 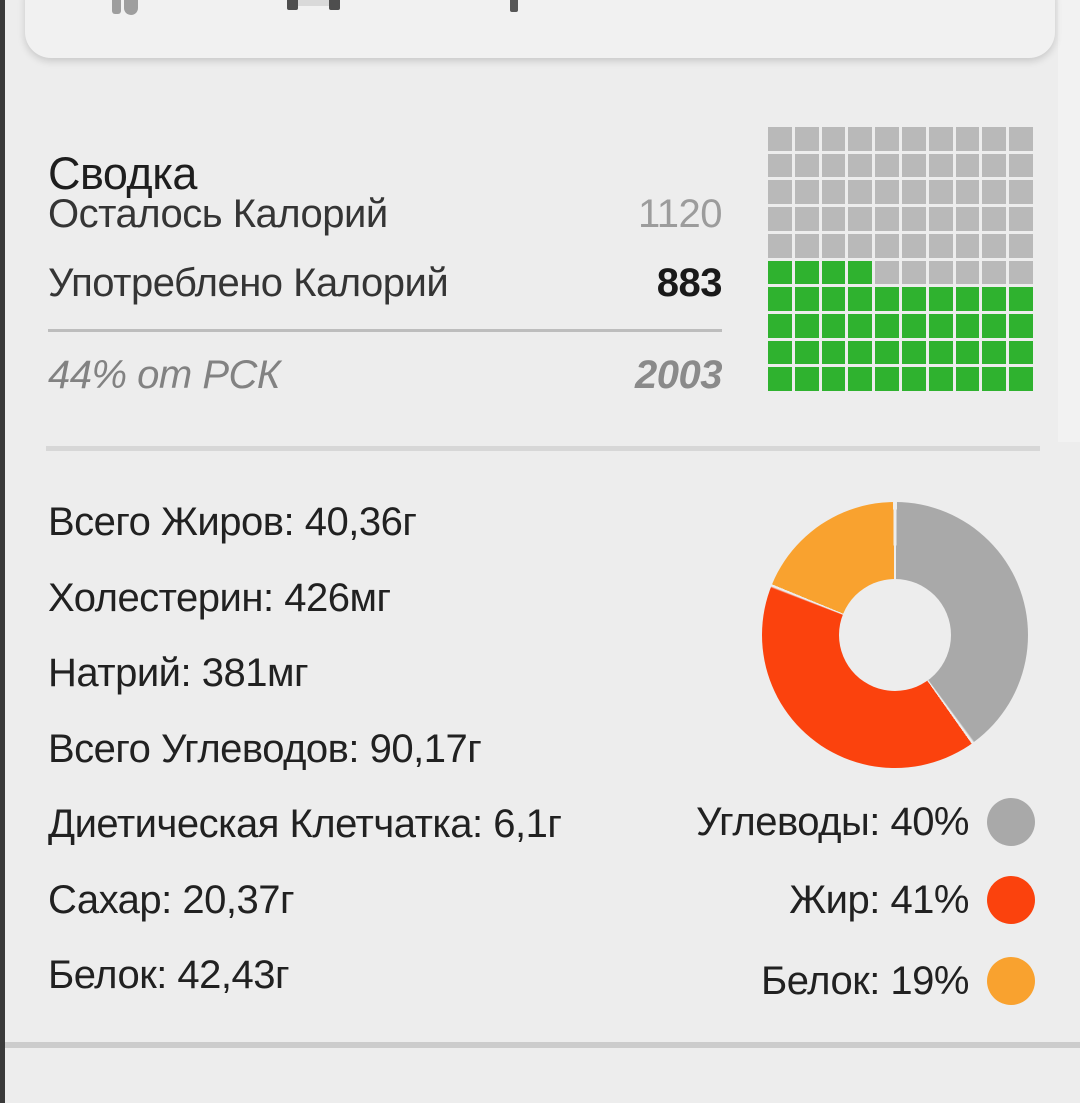 What do you see at coordinates (219, 597) in the screenshot?
I see `nutrition-item-cholesterol: Холестерин: 426мг` at bounding box center [219, 597].